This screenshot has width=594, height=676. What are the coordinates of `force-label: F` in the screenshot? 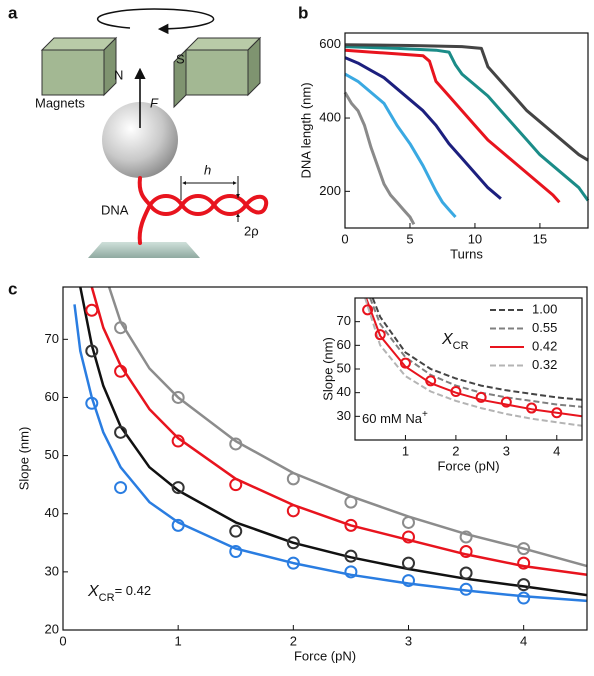 It's located at (154, 102).